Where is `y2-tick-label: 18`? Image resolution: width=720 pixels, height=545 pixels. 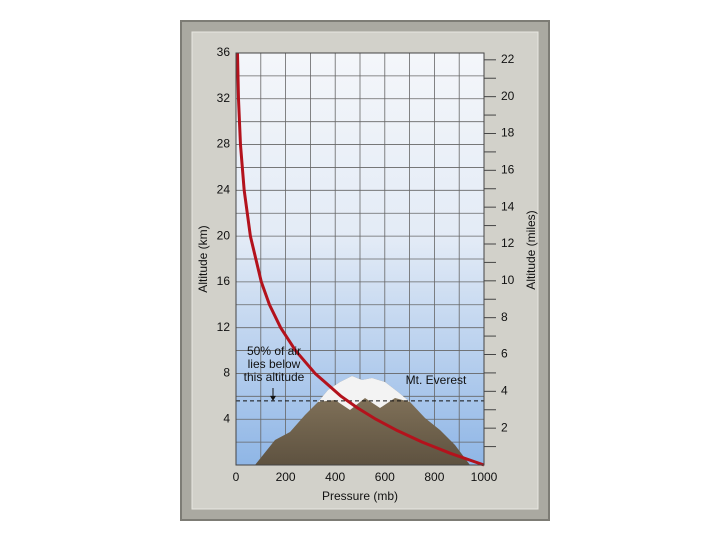
y2-tick-label: 18 is located at coordinates (508, 133).